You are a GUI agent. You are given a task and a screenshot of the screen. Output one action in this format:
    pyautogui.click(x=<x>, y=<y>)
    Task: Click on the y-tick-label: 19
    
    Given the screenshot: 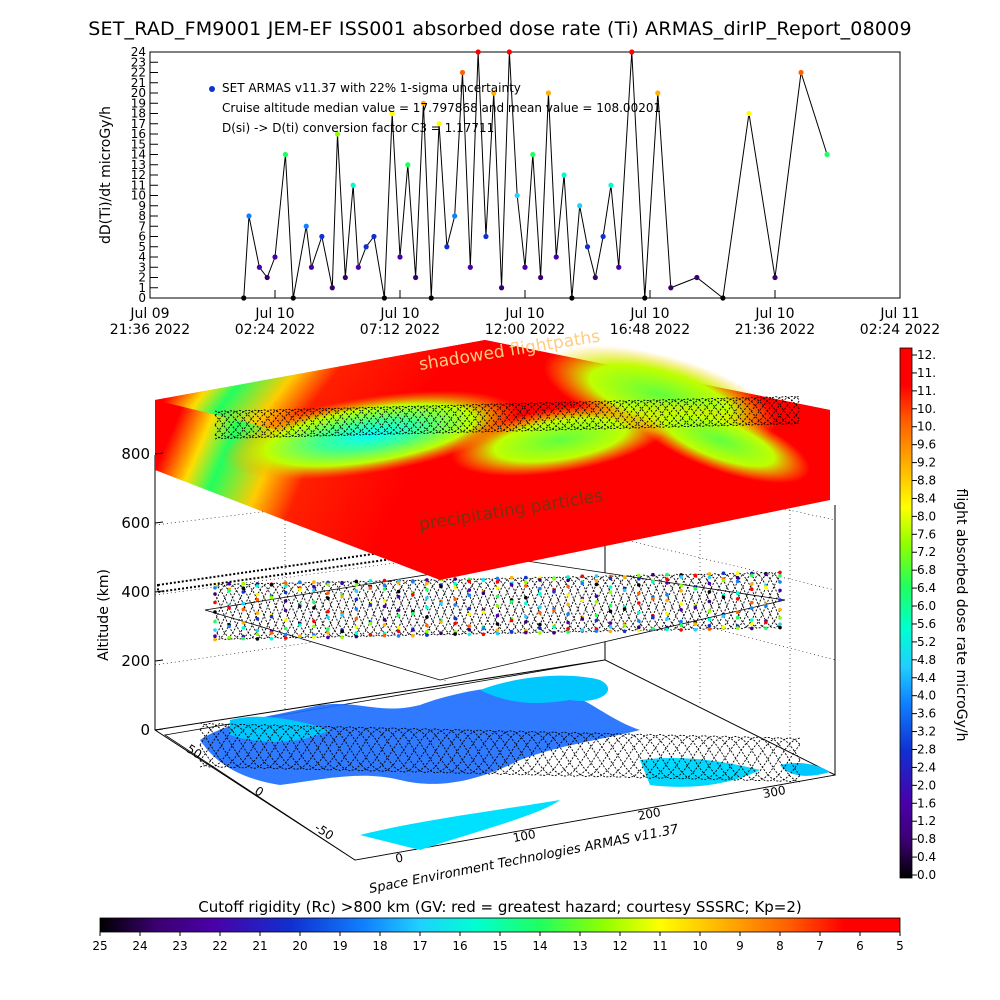 What is the action you would take?
    pyautogui.click(x=138, y=103)
    